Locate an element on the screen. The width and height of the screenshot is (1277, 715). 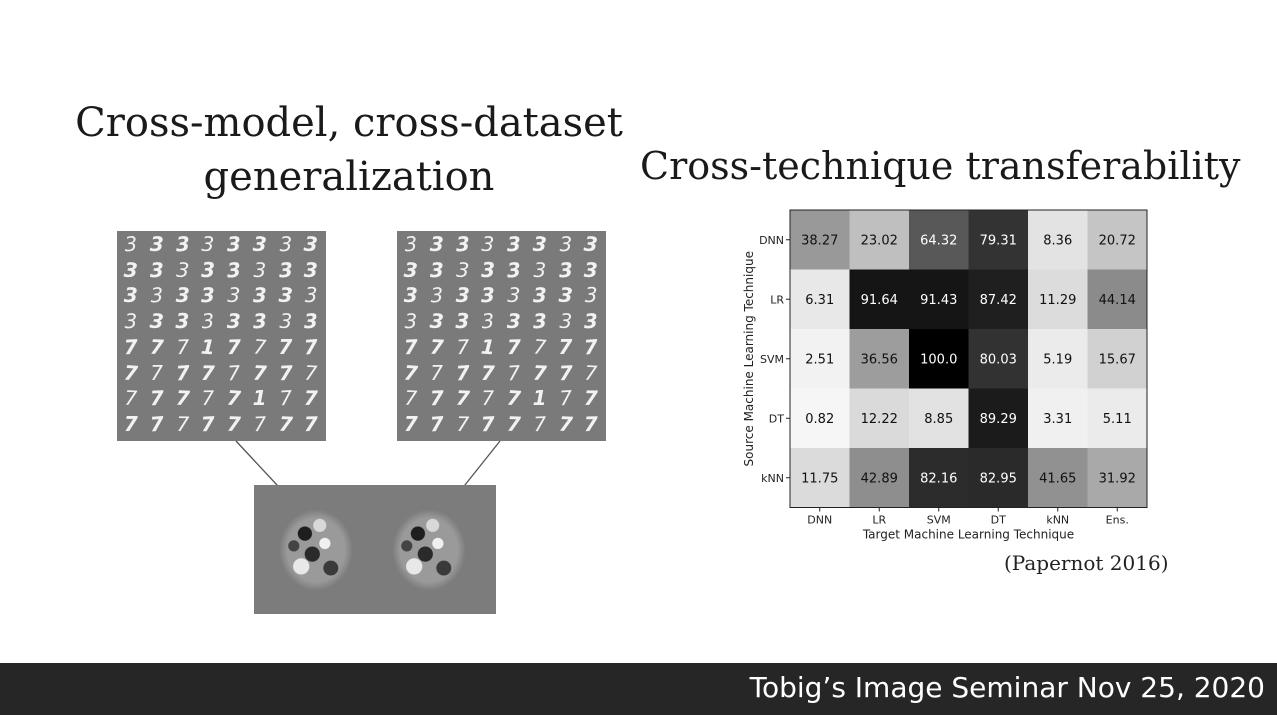
y-tick-label: kNN is located at coordinates (772, 478).